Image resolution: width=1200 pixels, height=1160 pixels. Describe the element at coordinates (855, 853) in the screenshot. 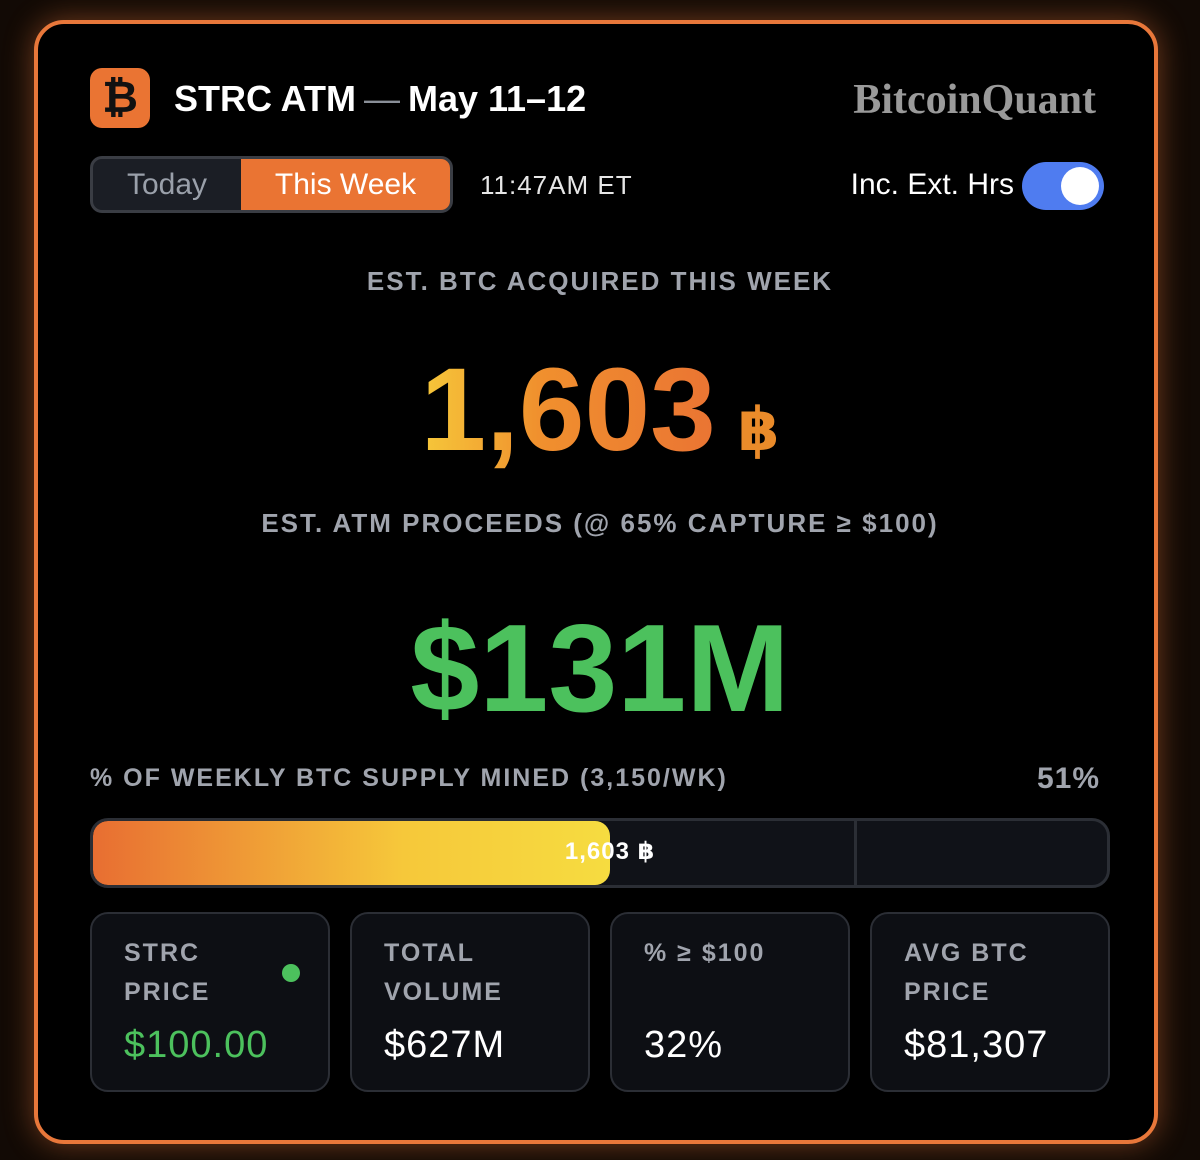

I see `divider` at that location.